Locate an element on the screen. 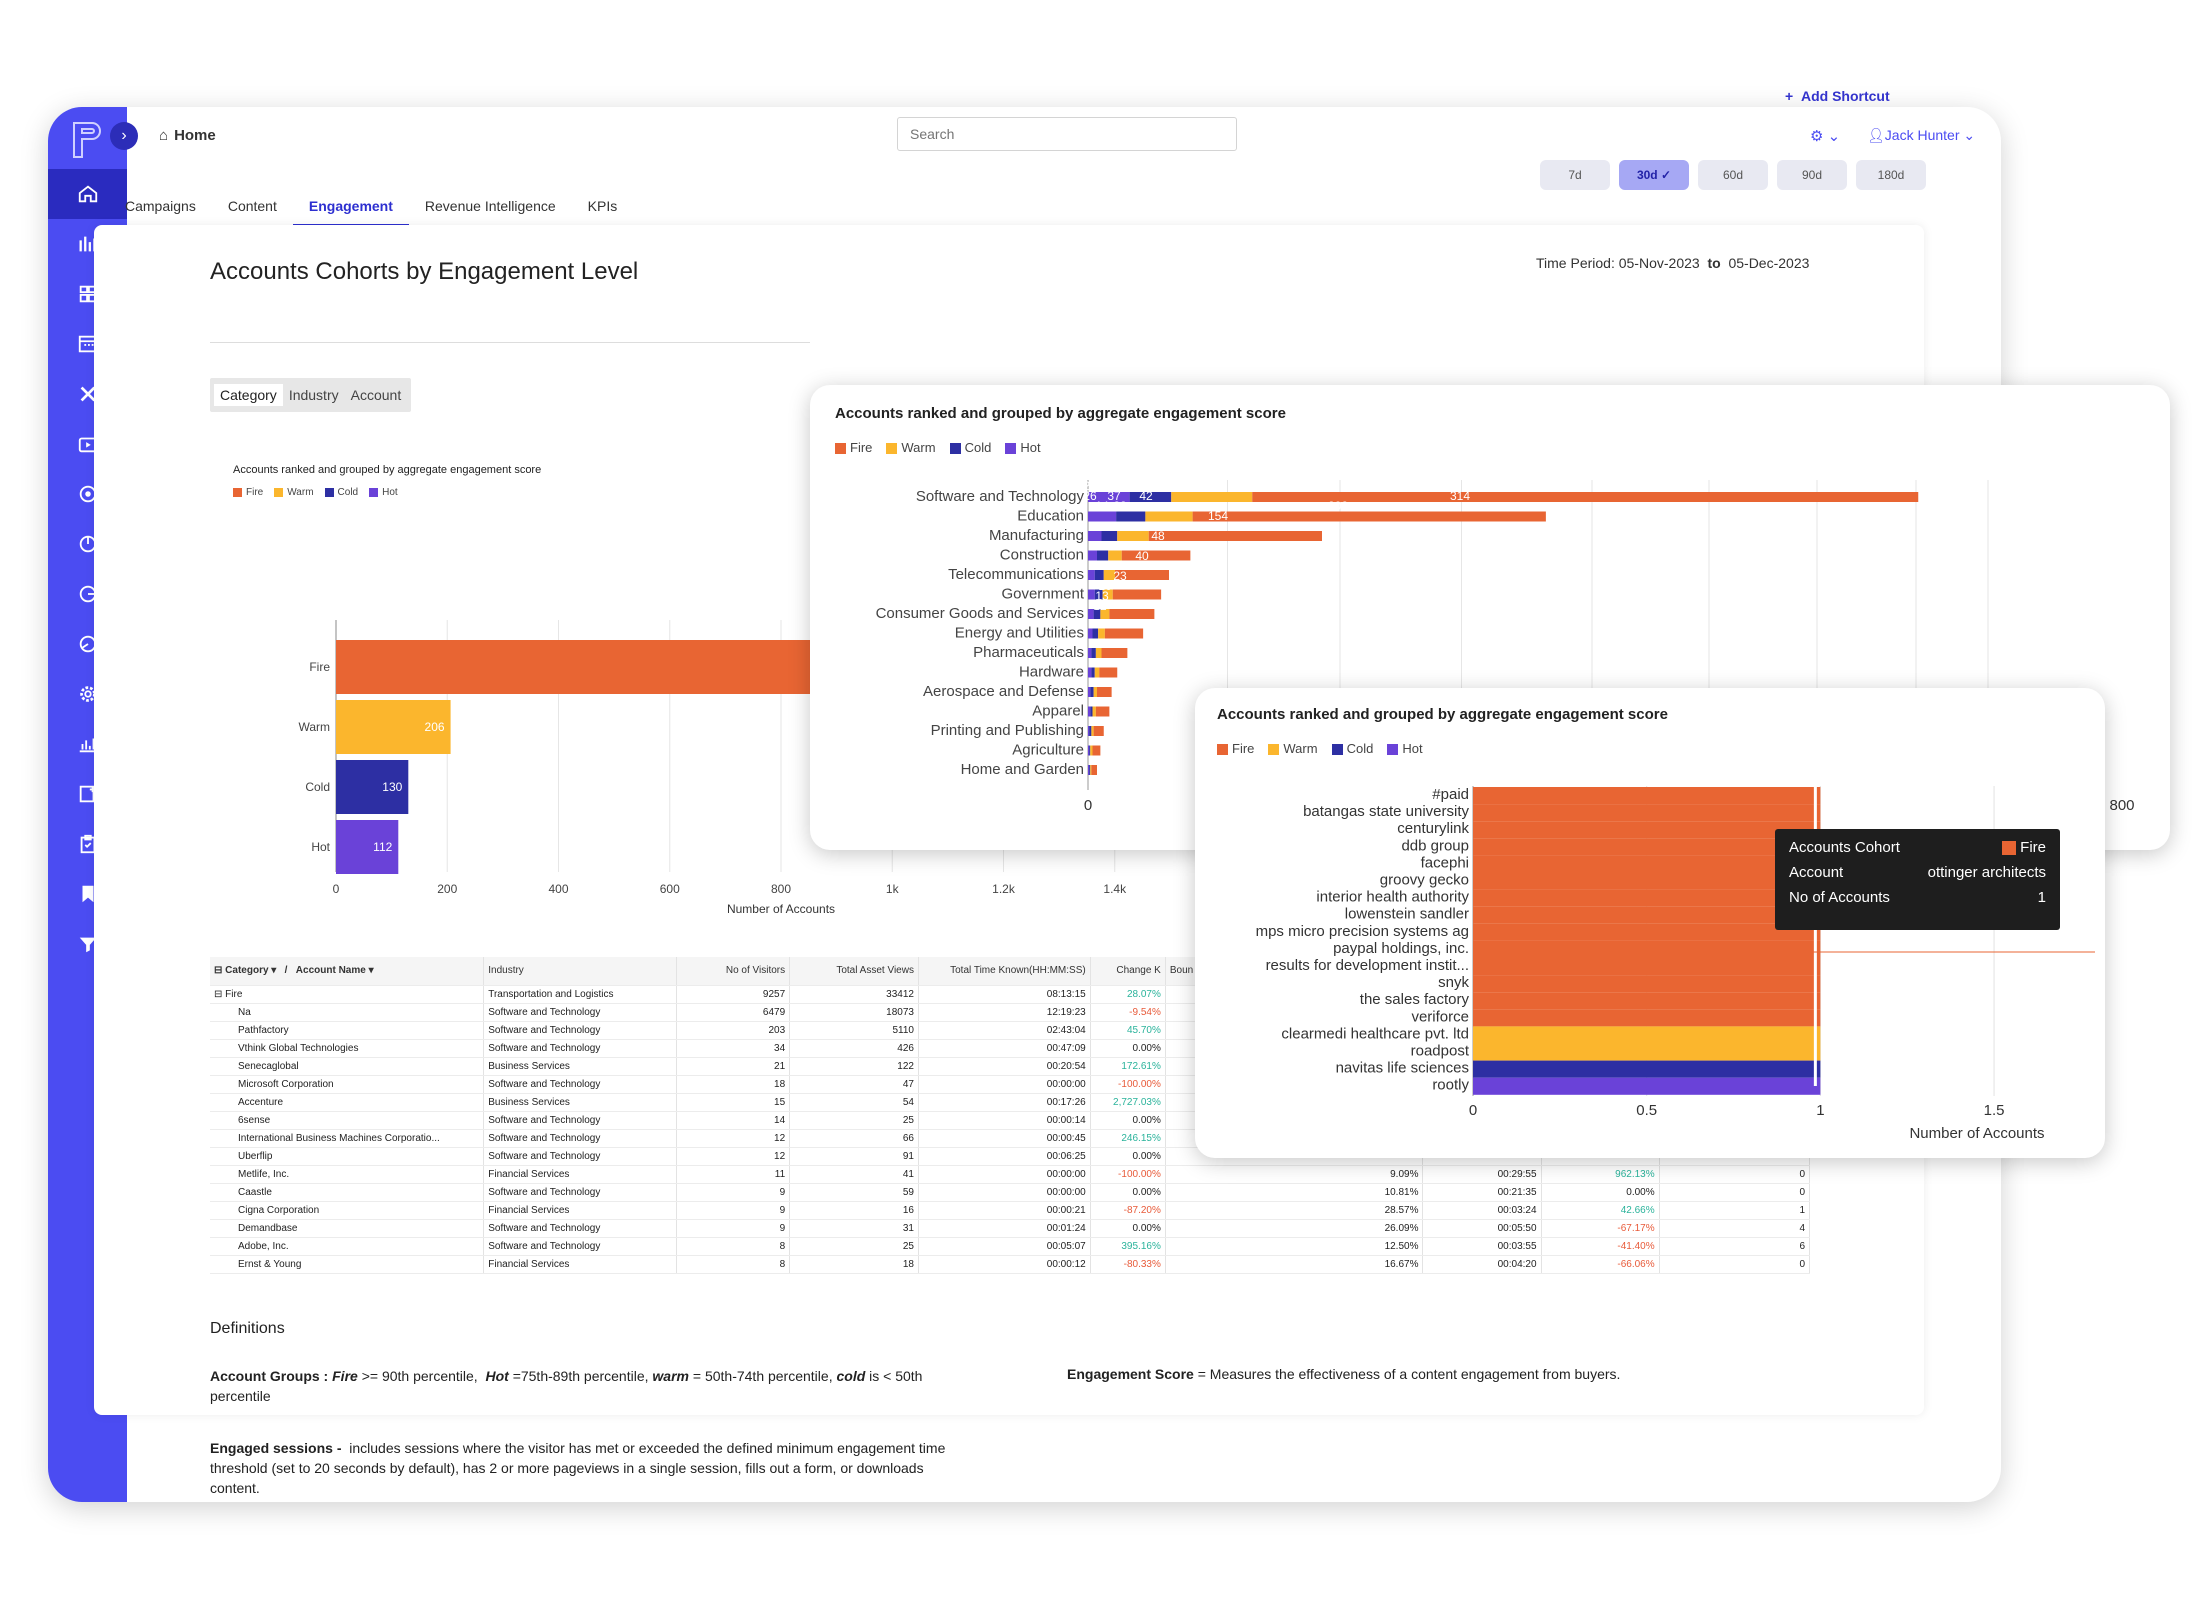  col-header-asset-views: Total Asset Views is located at coordinates (854, 971).